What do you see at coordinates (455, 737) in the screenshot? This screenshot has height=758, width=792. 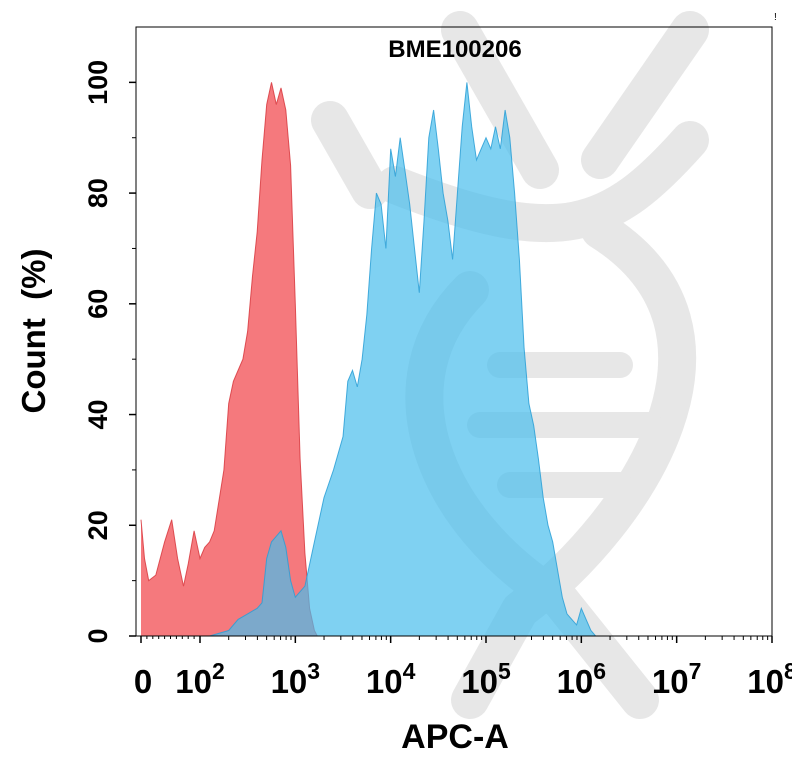 I see `x-axis-title: APC-A` at bounding box center [455, 737].